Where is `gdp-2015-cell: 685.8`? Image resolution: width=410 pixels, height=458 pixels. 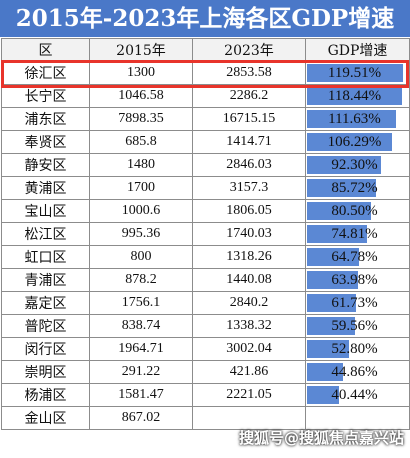 gdp-2015-cell: 685.8 is located at coordinates (141, 142).